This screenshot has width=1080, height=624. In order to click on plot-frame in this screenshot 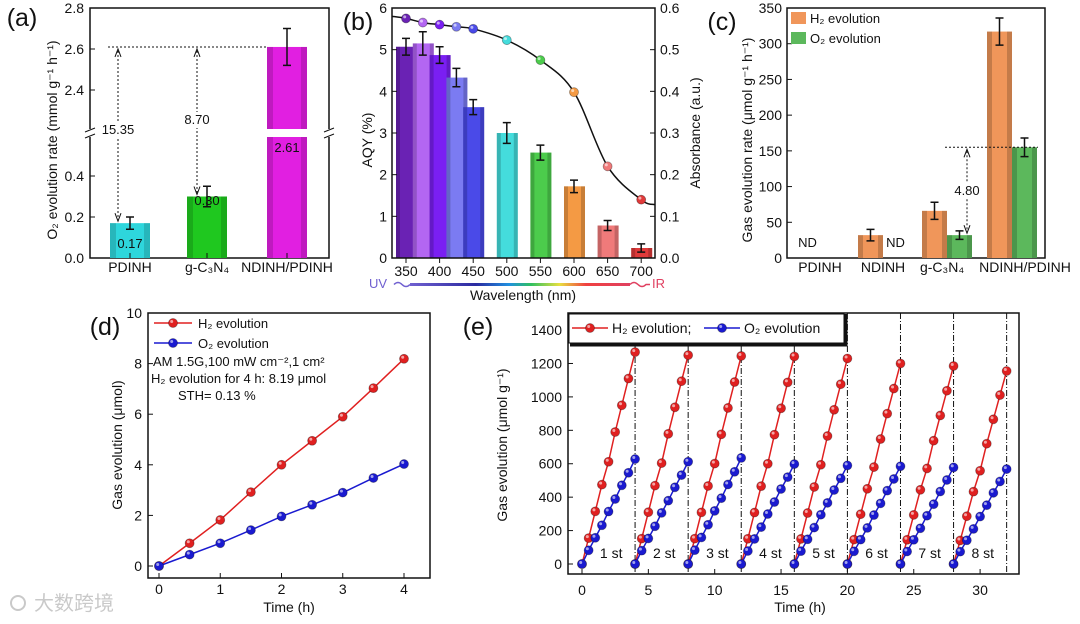, I will do `click(916, 133)`.